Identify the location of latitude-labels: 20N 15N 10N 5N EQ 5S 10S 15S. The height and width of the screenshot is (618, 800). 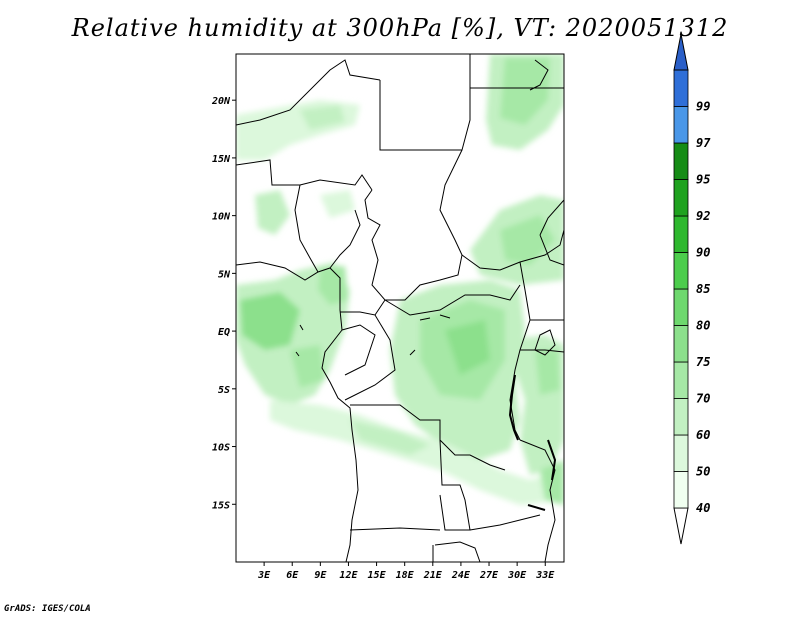
(221, 303).